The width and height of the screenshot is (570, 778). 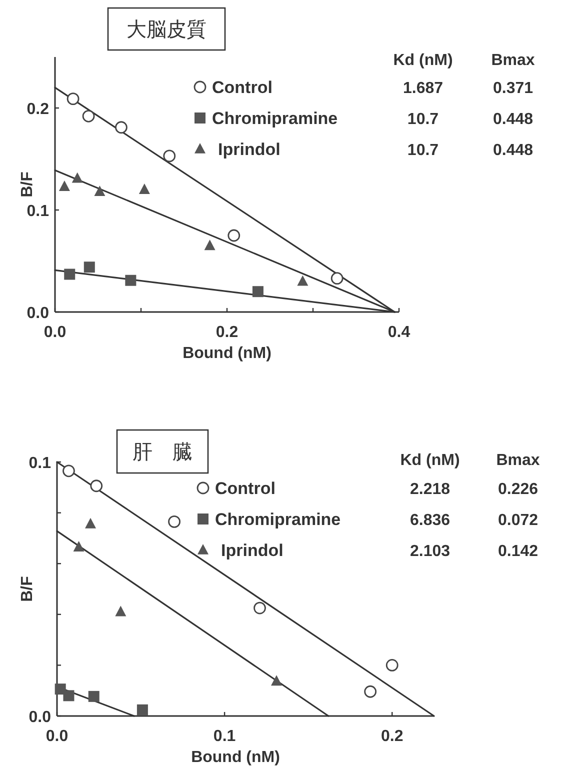 What do you see at coordinates (162, 453) in the screenshot?
I see `chart-title: 肝 臓` at bounding box center [162, 453].